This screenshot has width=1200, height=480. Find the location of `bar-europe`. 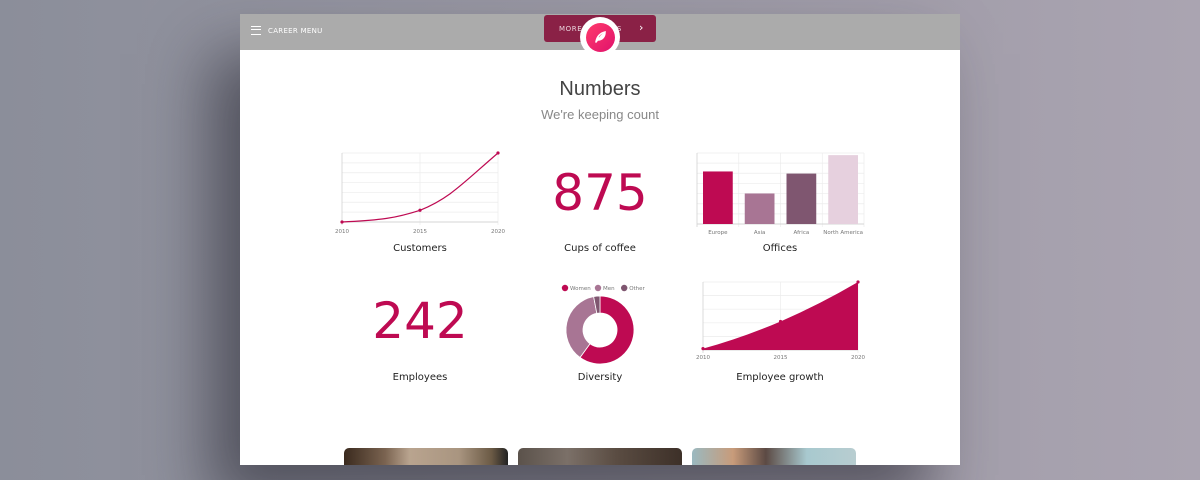

bar-europe is located at coordinates (718, 197).